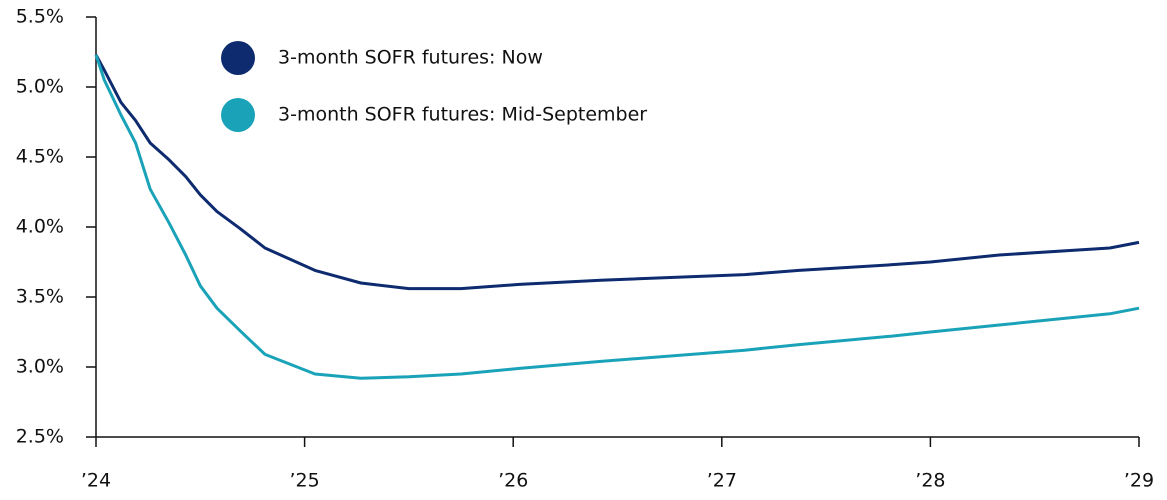 The height and width of the screenshot is (500, 1167). I want to click on y-tick-label: 5.5%, so click(40, 17).